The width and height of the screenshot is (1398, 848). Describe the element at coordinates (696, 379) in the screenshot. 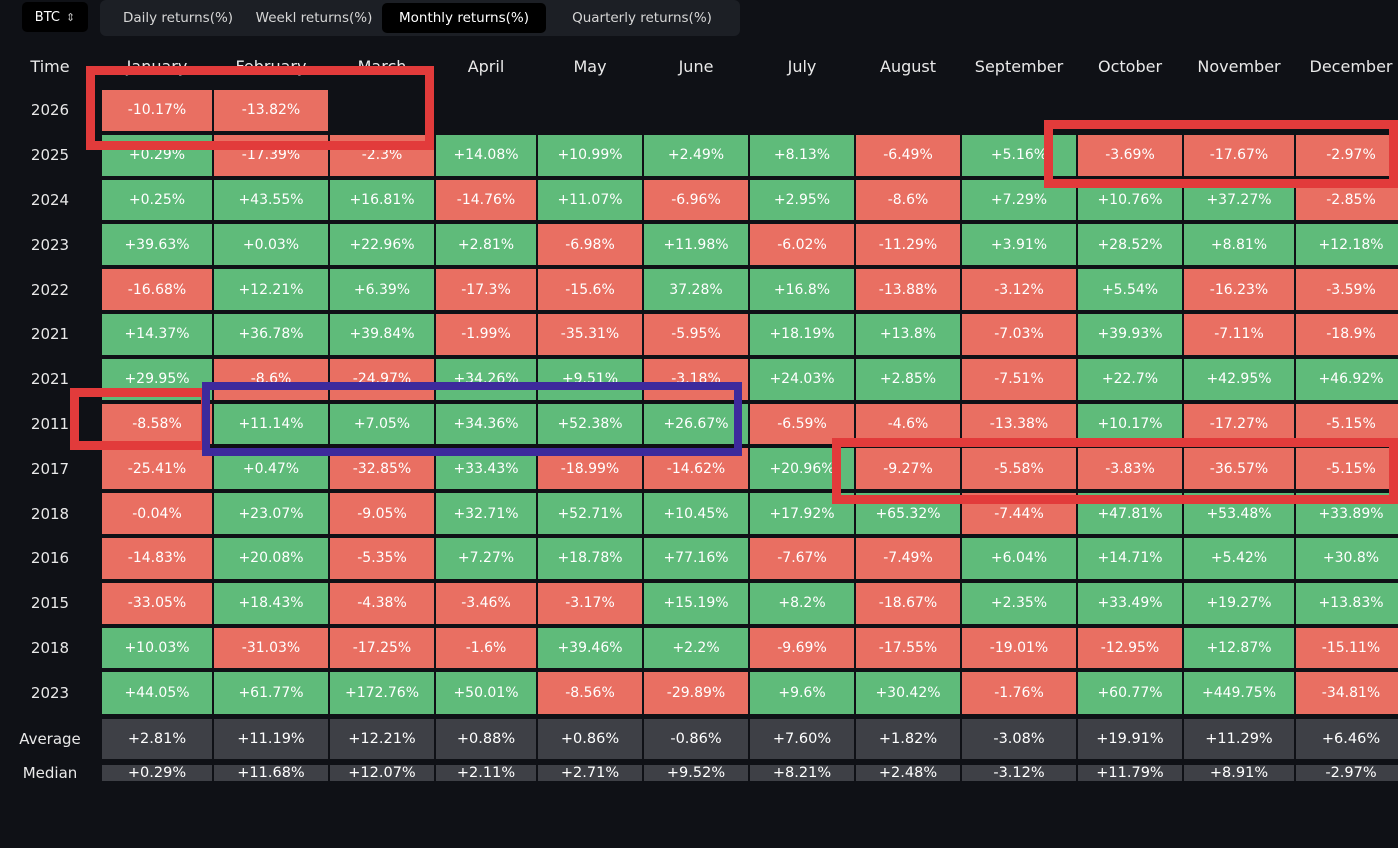

I see `return-cell: -3.18%` at that location.